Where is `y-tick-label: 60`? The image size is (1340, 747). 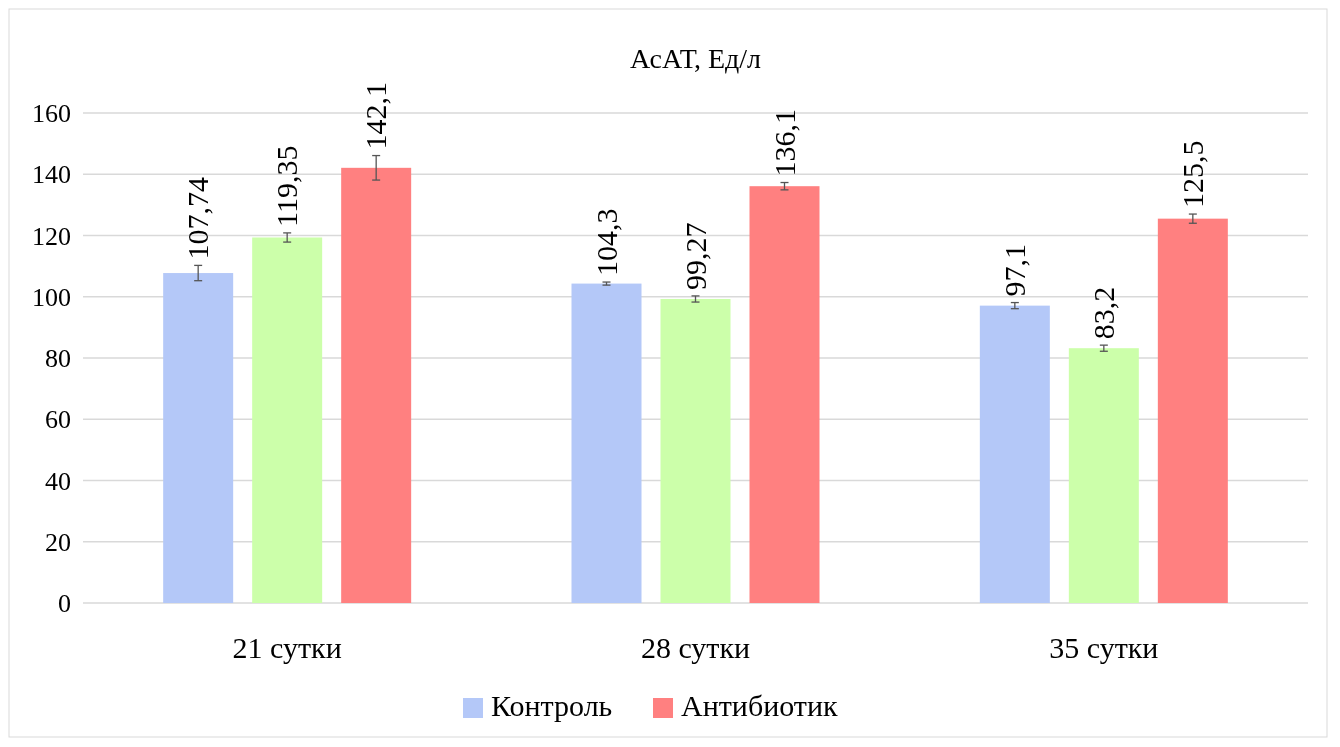 y-tick-label: 60 is located at coordinates (58, 420).